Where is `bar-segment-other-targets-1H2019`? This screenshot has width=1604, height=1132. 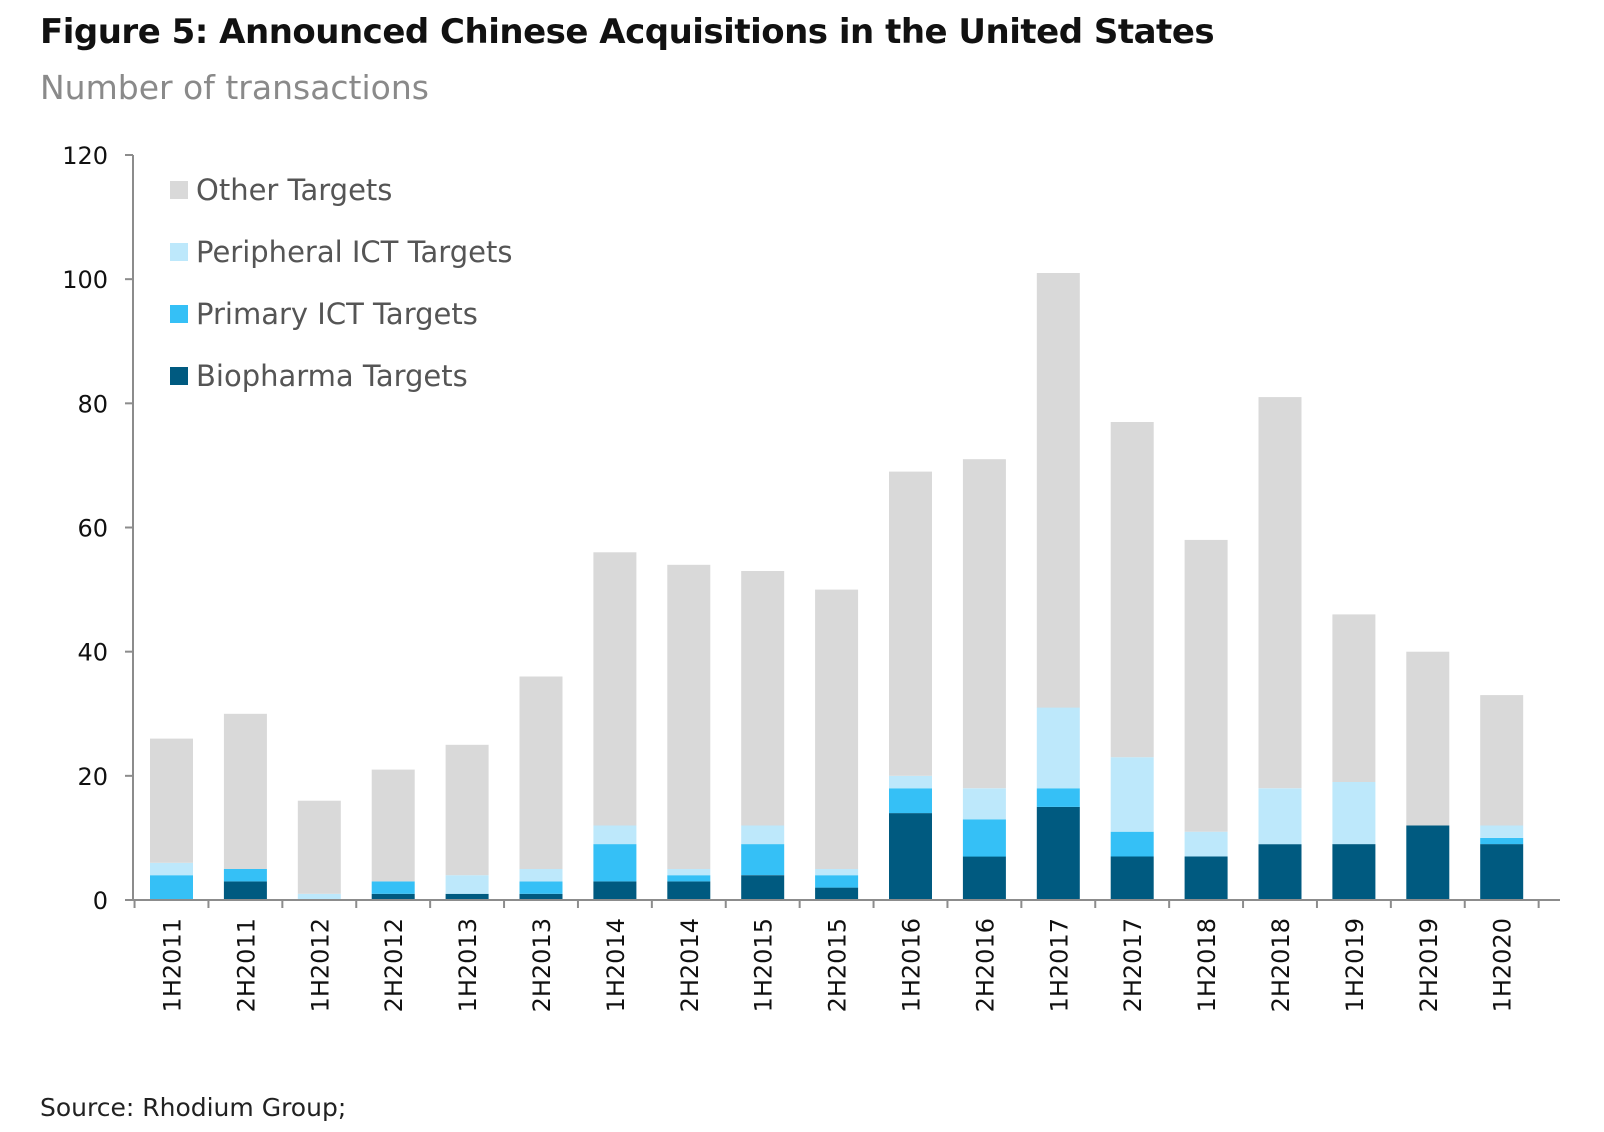
bar-segment-other-targets-1H2019 is located at coordinates (1354, 698).